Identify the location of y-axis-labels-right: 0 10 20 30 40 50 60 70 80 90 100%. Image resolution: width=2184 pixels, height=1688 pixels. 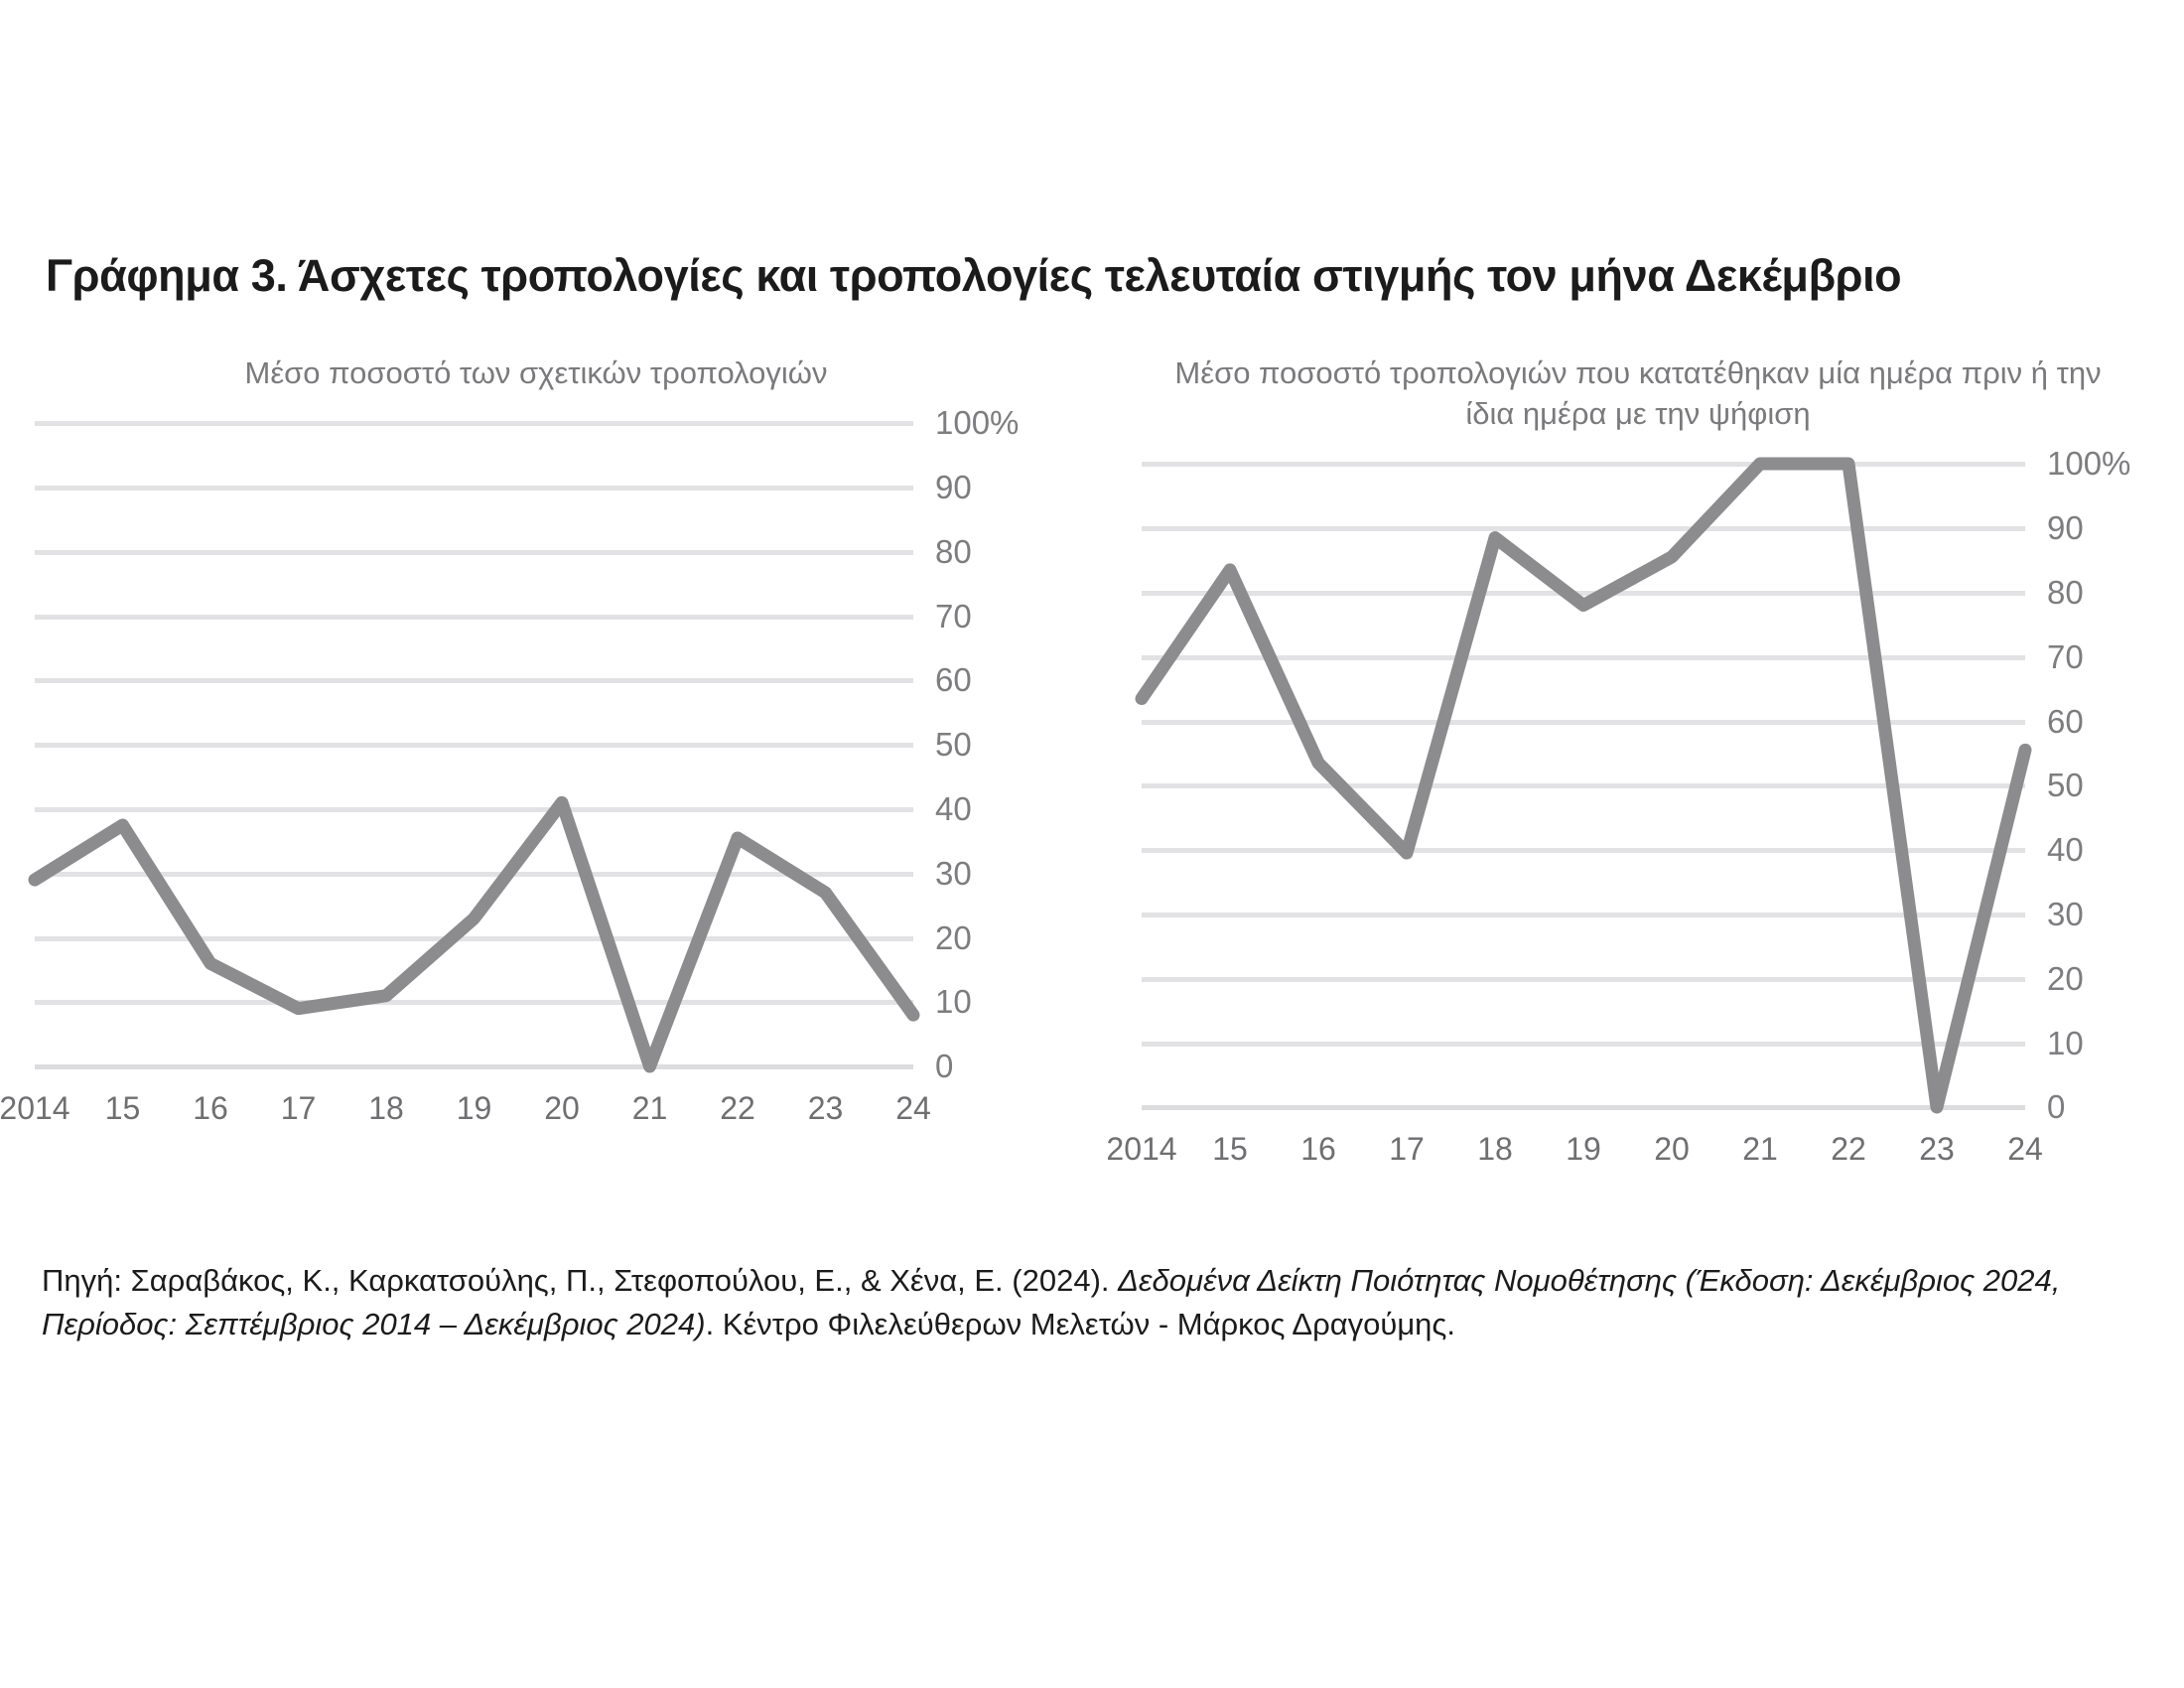
(2099, 785).